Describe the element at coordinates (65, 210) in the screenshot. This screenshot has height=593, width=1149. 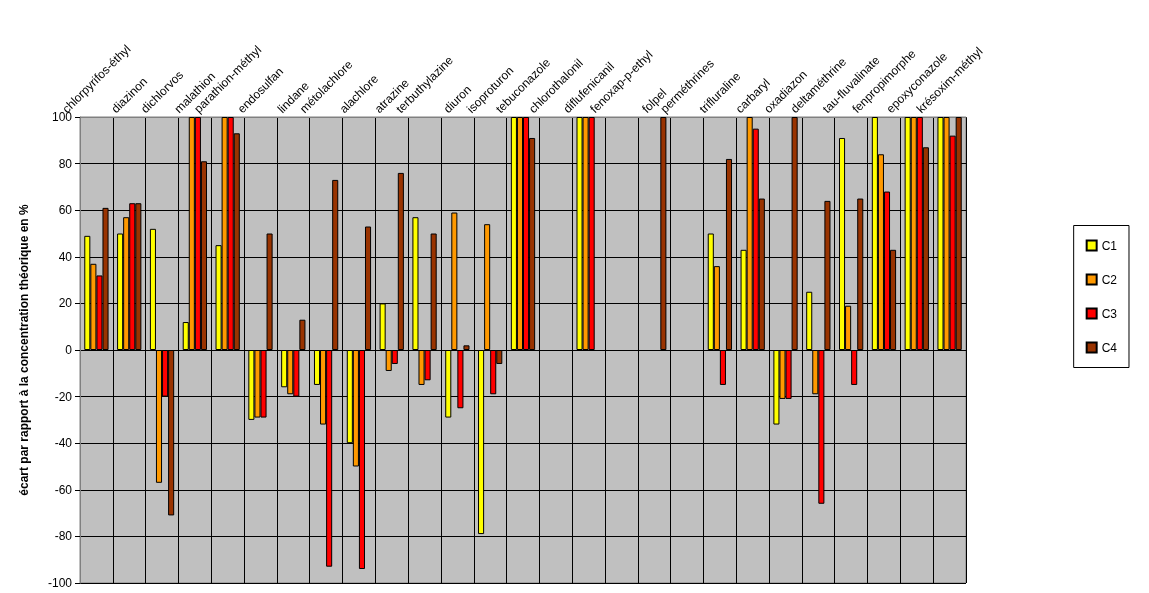
I see `y-tick-label: 60` at that location.